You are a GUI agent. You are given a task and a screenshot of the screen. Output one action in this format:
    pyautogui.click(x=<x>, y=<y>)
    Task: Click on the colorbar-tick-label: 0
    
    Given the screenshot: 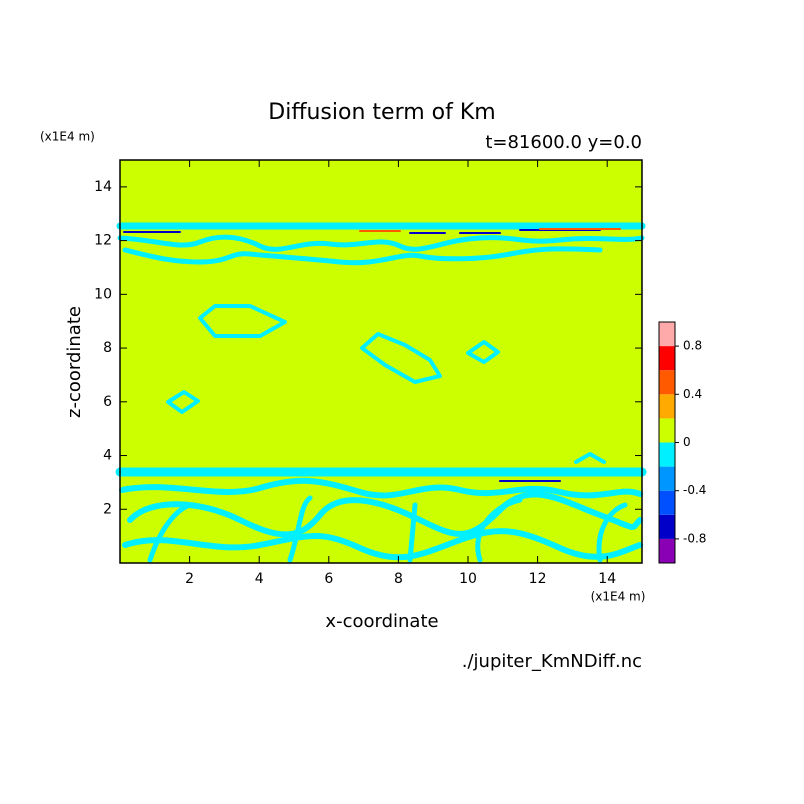 What is the action you would take?
    pyautogui.click(x=687, y=442)
    